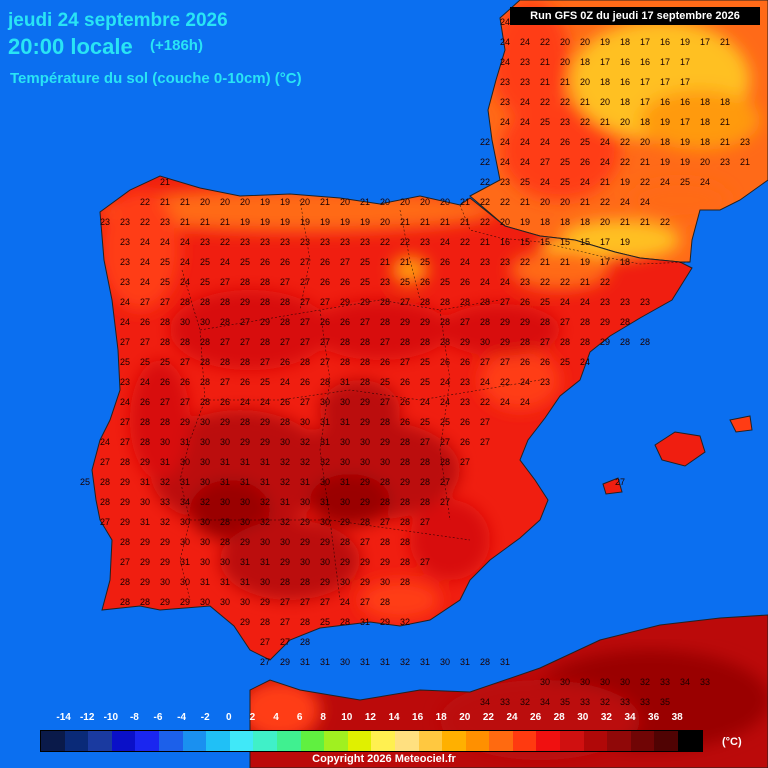  Describe the element at coordinates (441, 717) in the screenshot. I see `legend-tick: 18` at that location.